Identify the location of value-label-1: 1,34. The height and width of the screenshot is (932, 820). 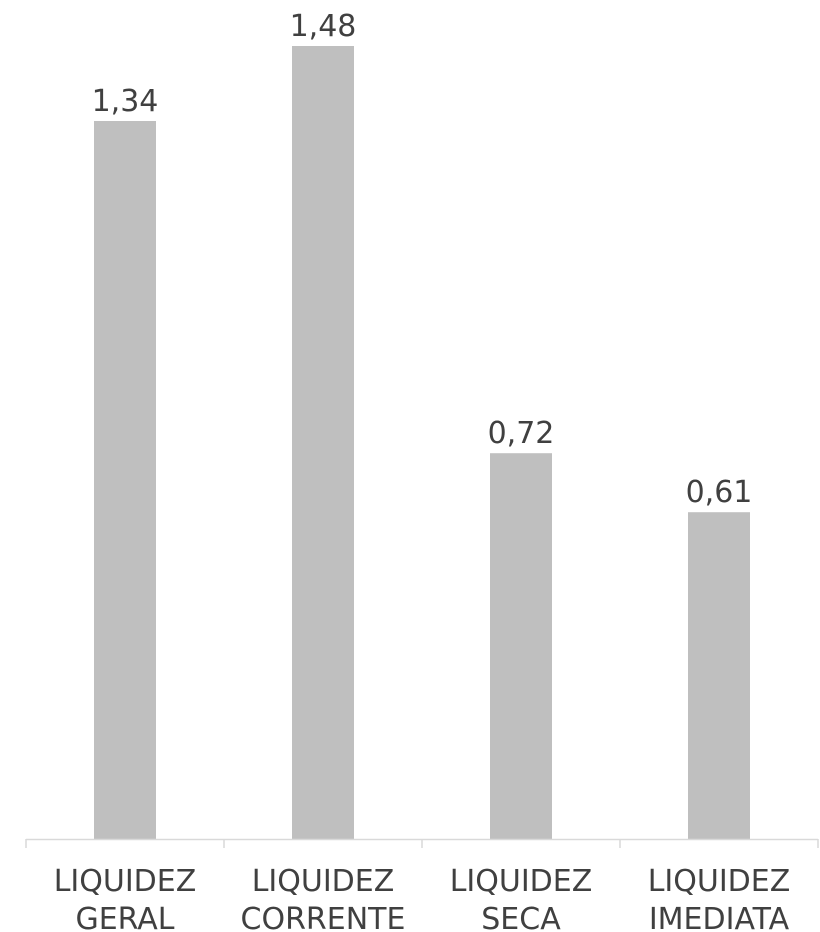
(125, 101).